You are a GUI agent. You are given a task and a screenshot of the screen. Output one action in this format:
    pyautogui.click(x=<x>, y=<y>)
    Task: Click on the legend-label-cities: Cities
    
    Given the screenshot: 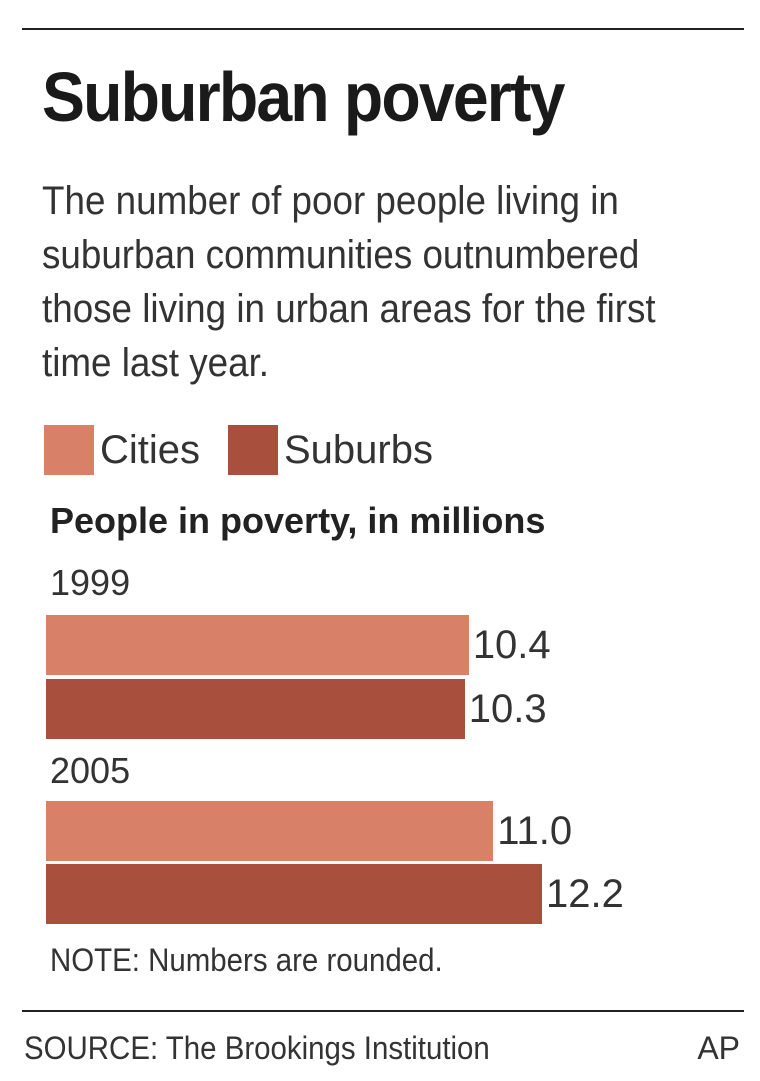 What is the action you would take?
    pyautogui.click(x=150, y=449)
    